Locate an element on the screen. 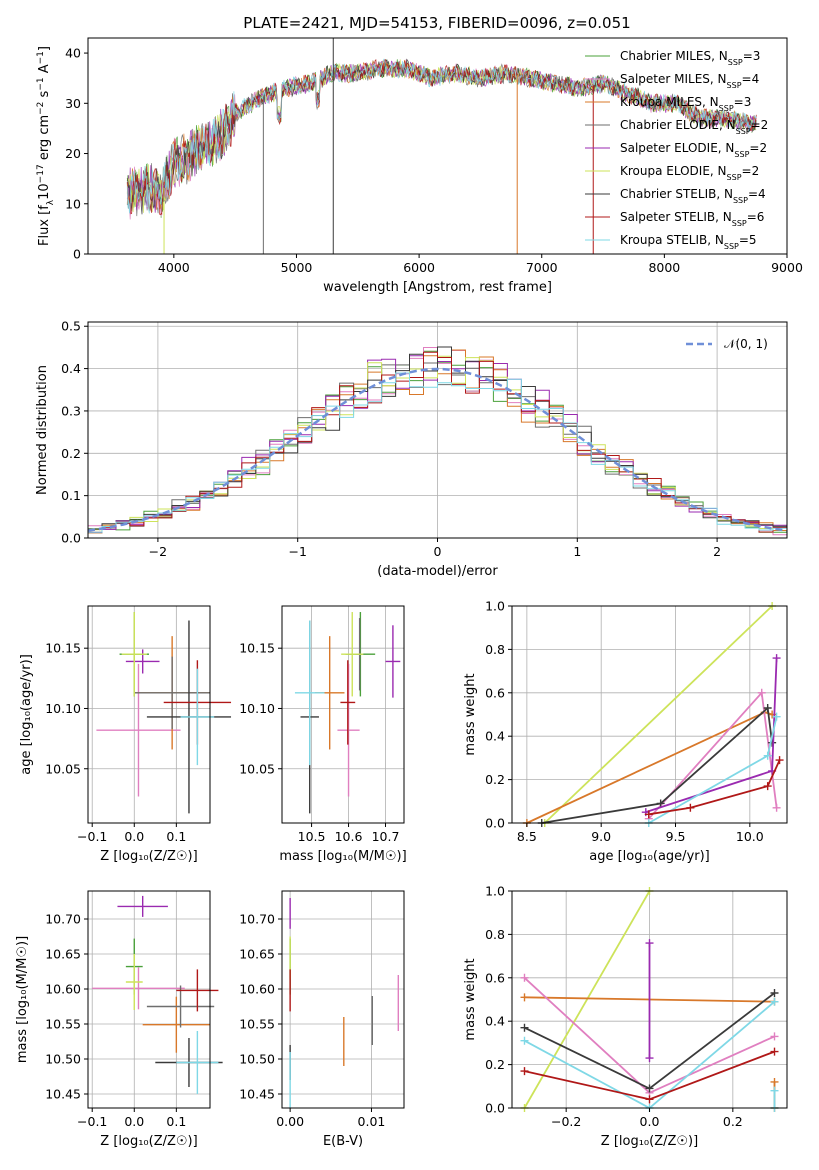  y-tick-label: 20 is located at coordinates (73, 153).